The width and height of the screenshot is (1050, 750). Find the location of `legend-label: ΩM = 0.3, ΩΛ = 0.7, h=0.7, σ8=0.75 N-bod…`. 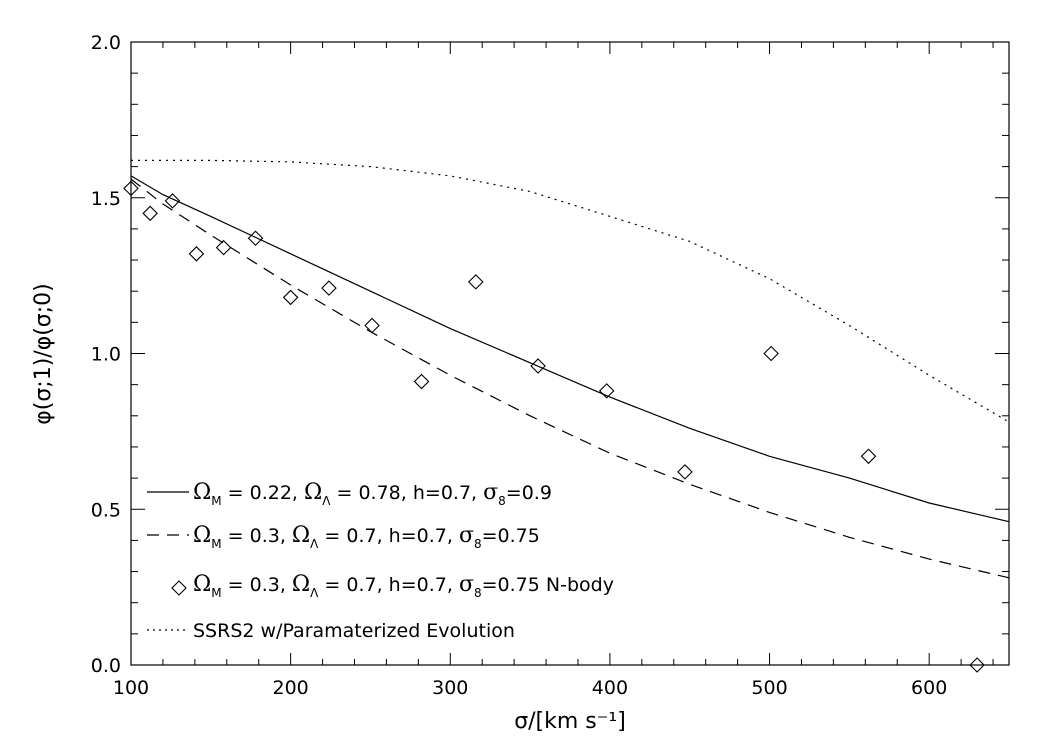

legend-label: ΩM = 0.3, ΩΛ = 0.7, h=0.7, σ8=0.75 N-bod… is located at coordinates (403, 586).